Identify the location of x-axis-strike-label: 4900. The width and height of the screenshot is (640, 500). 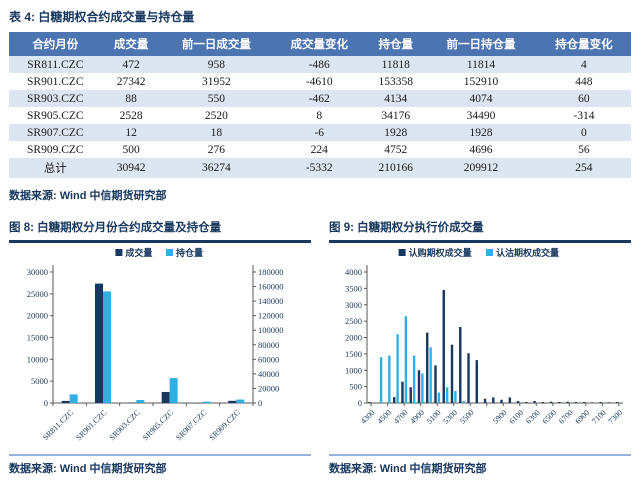
(417, 417).